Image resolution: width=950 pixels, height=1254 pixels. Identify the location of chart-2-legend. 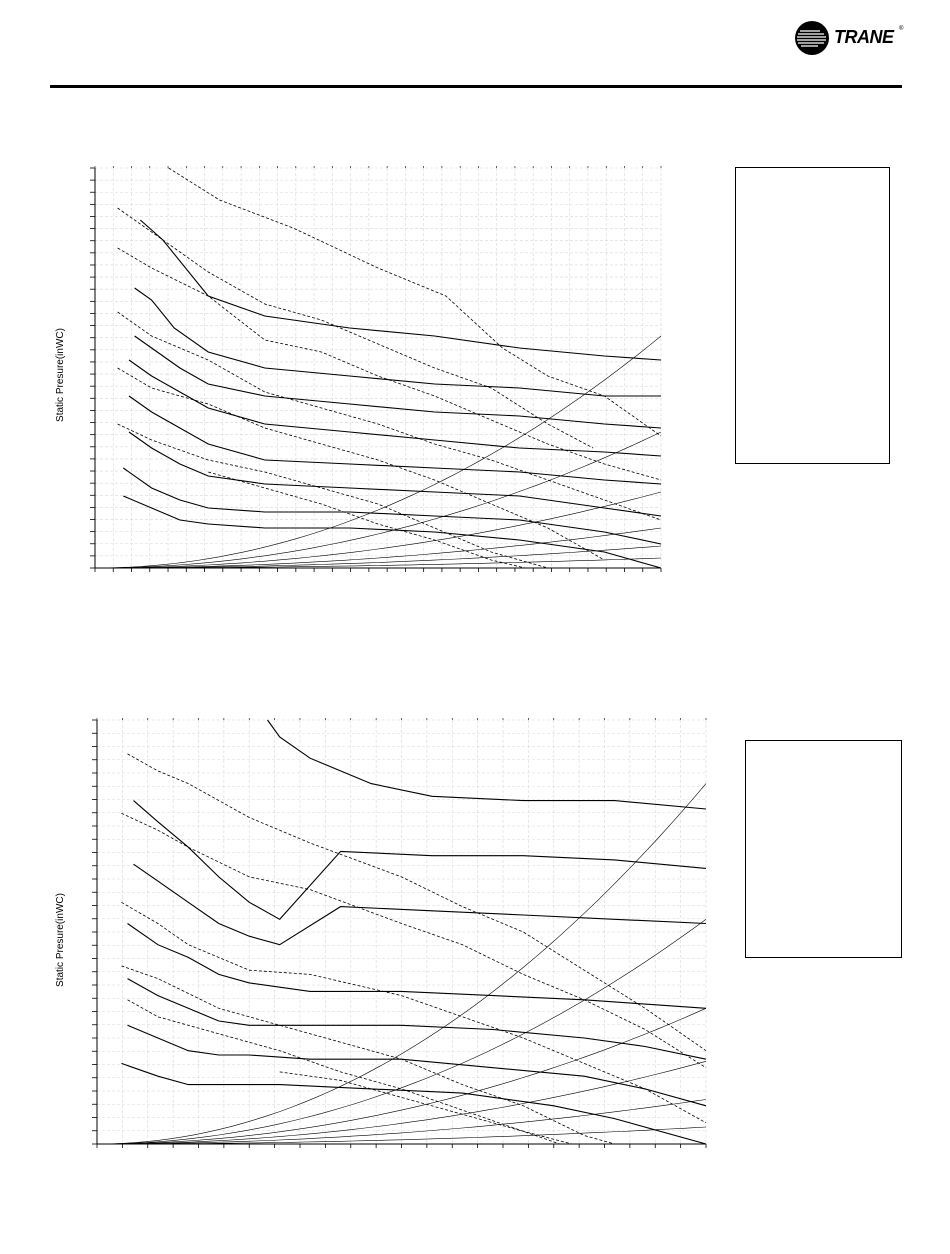
(823, 849).